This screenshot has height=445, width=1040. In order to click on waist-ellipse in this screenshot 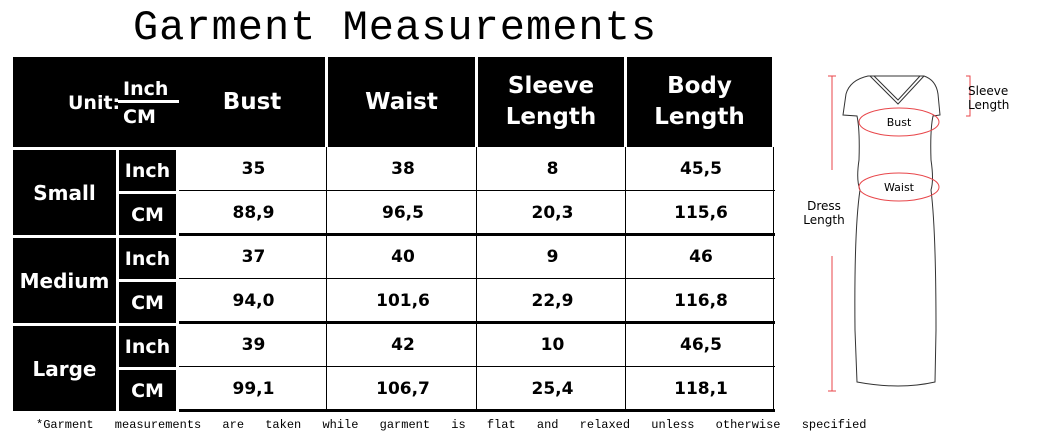, I will do `click(899, 187)`.